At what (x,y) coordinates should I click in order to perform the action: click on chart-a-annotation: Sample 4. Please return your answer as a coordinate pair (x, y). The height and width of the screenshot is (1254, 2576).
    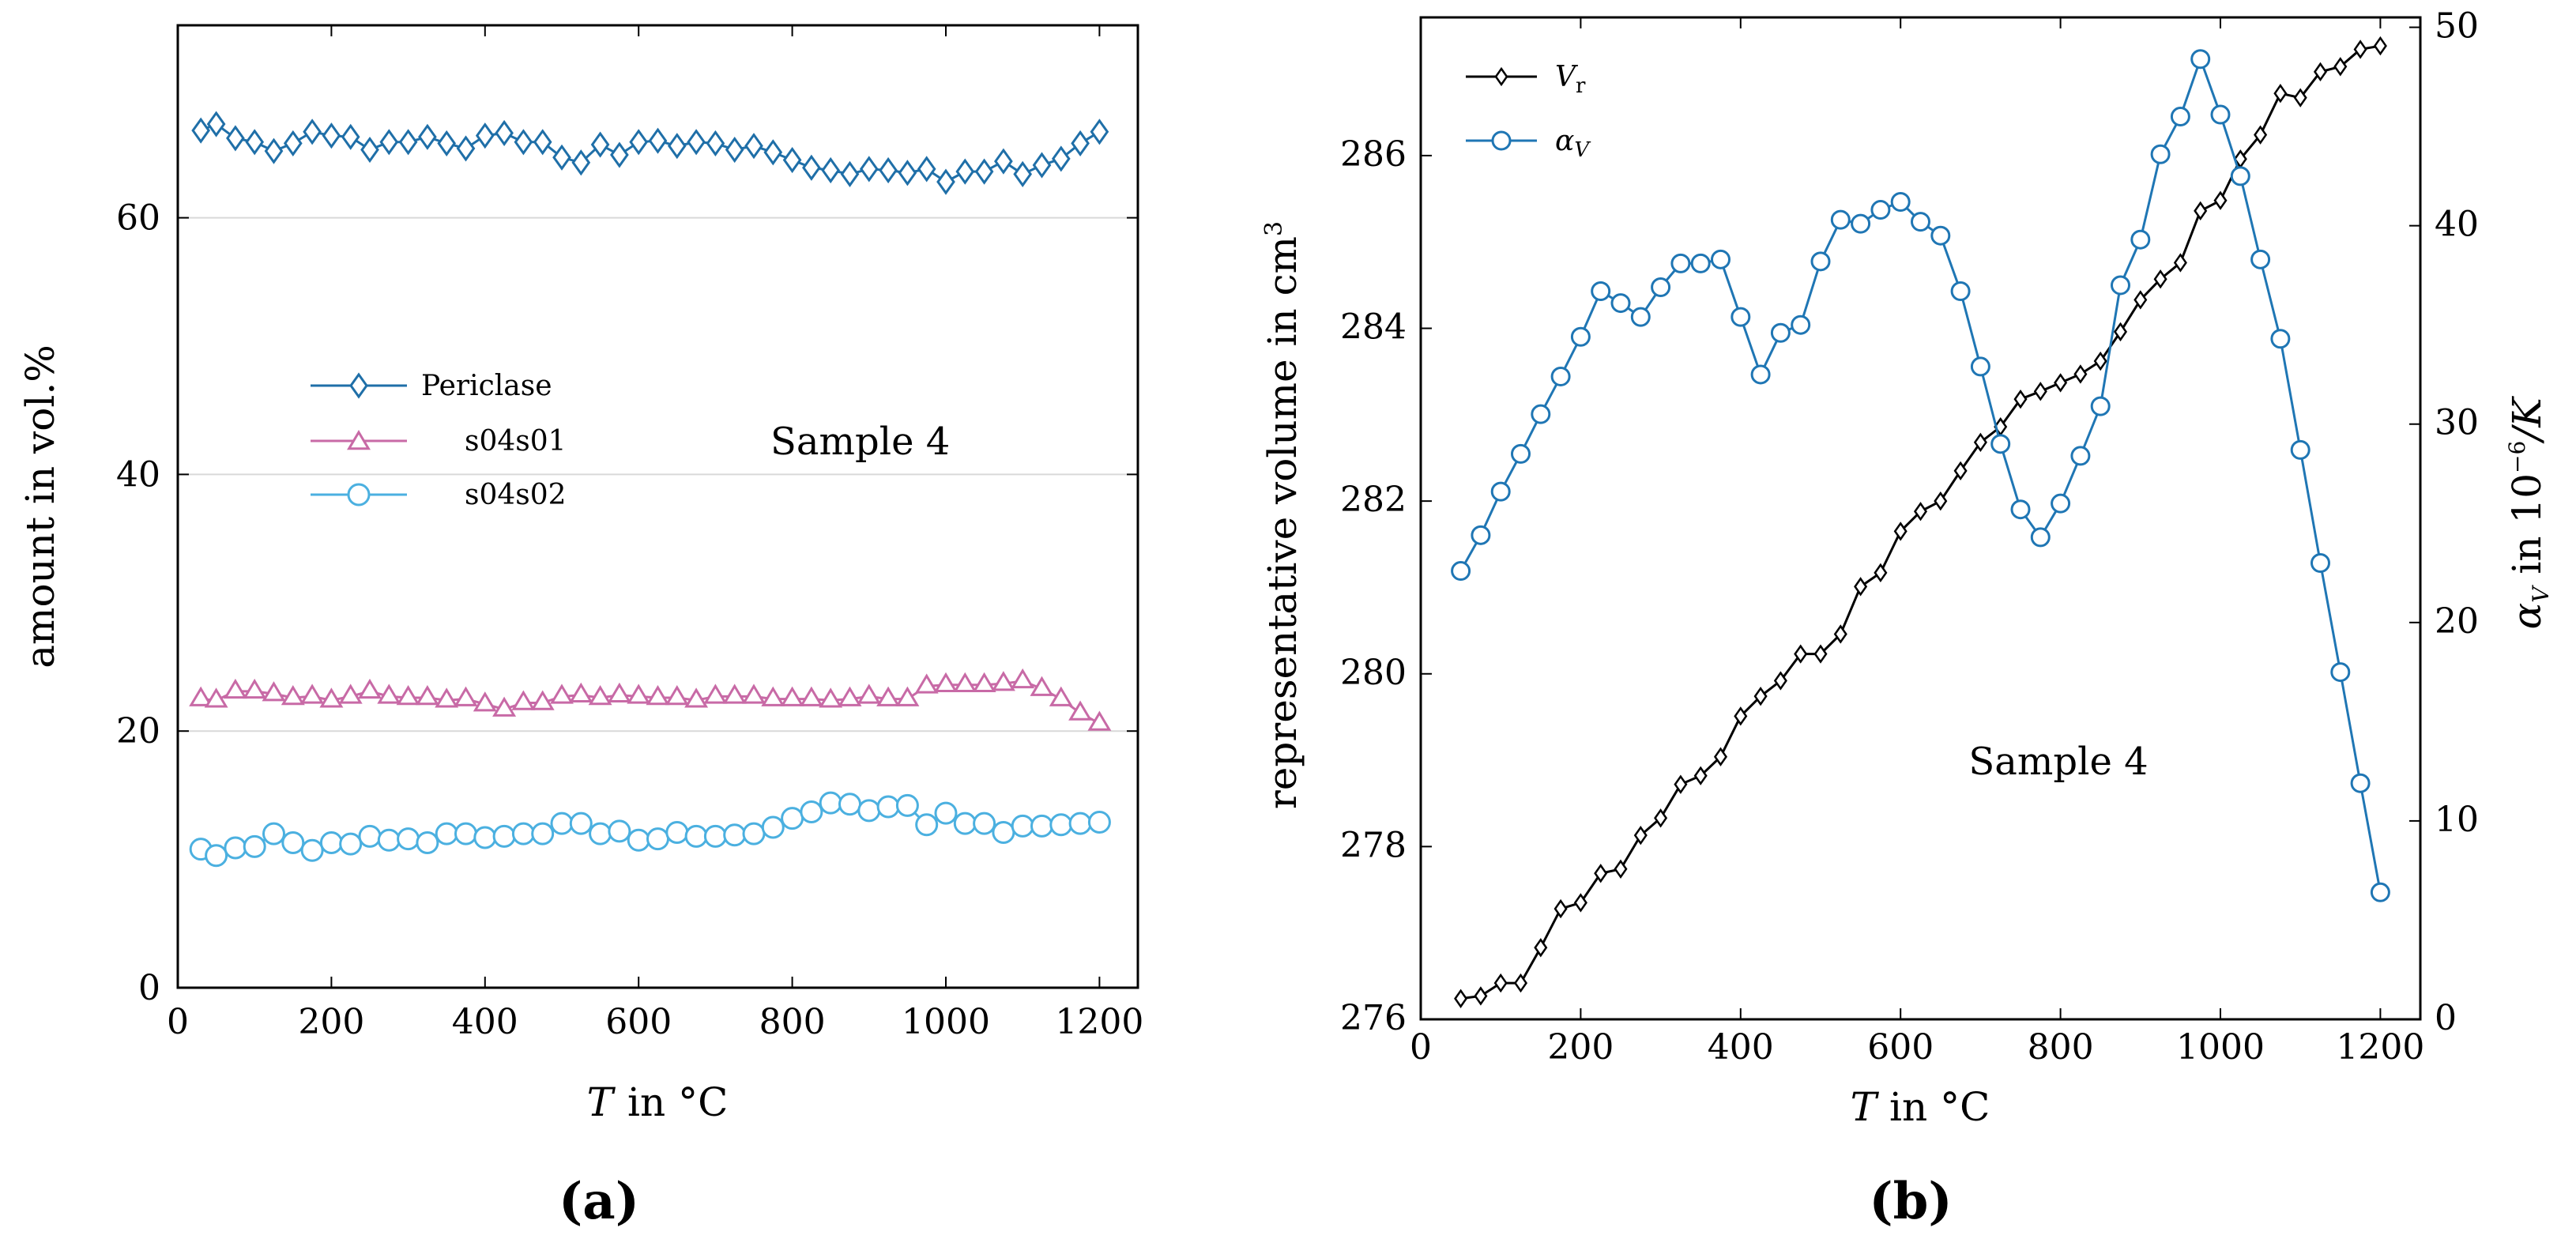
    Looking at the image, I should click on (860, 442).